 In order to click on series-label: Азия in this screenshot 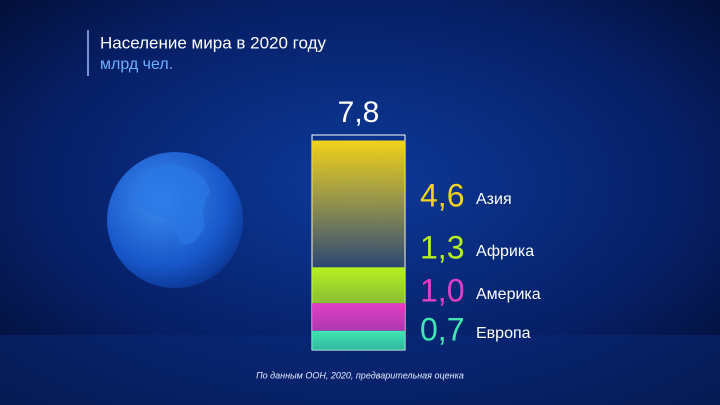, I will do `click(494, 199)`.